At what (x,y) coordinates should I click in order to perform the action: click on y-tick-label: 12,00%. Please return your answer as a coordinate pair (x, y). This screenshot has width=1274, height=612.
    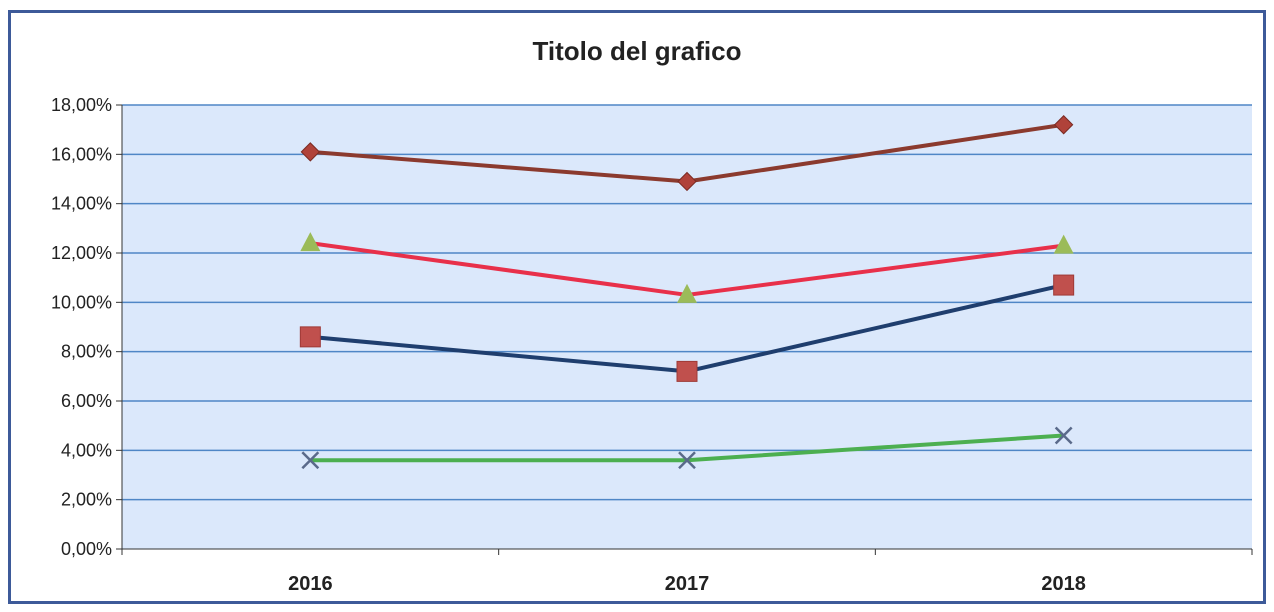
    Looking at the image, I should click on (81, 253).